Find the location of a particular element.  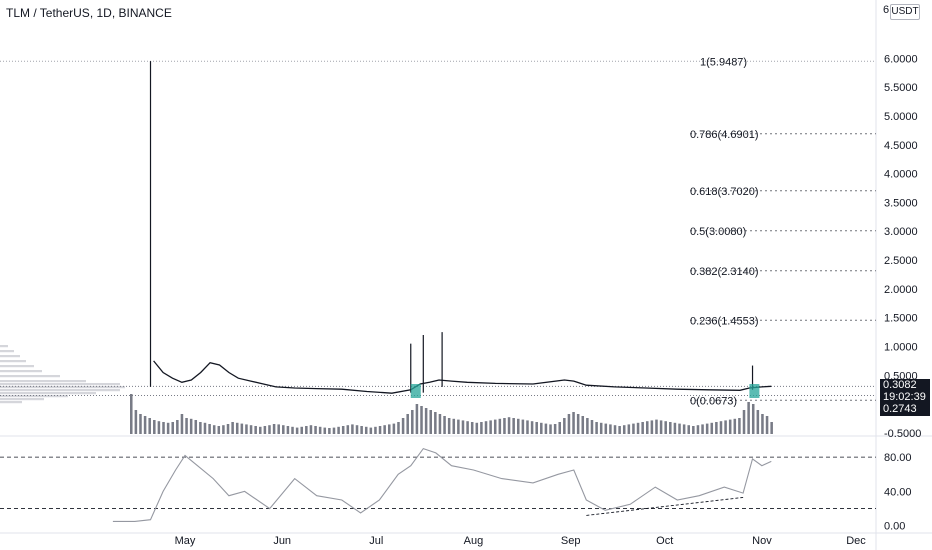

price-tick-label: 3.0000 is located at coordinates (901, 232).